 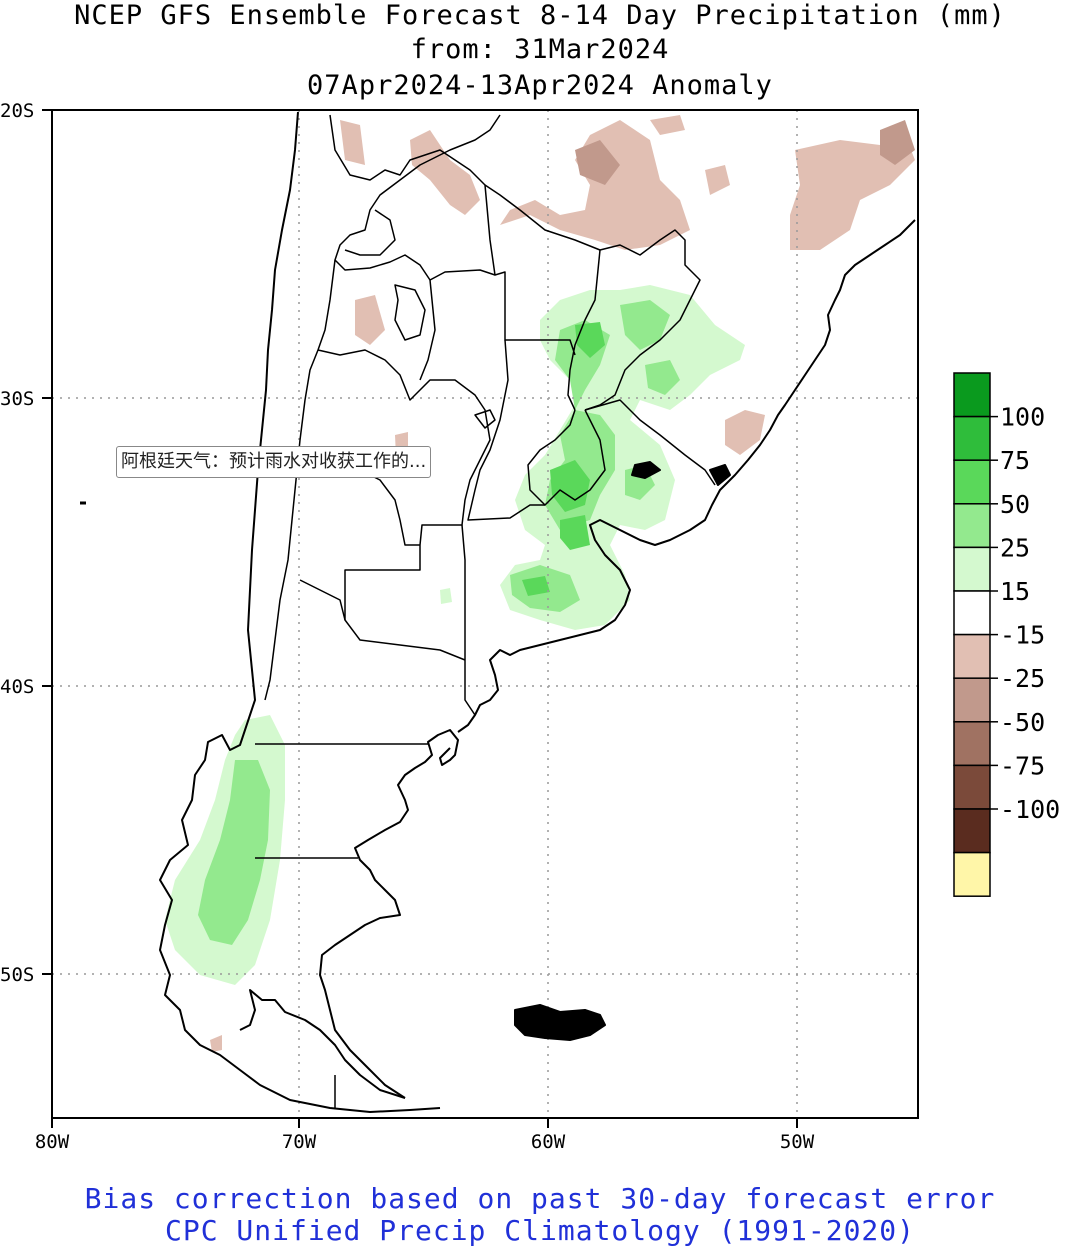 What do you see at coordinates (797, 1142) in the screenshot?
I see `lon-label-50w: 50W` at bounding box center [797, 1142].